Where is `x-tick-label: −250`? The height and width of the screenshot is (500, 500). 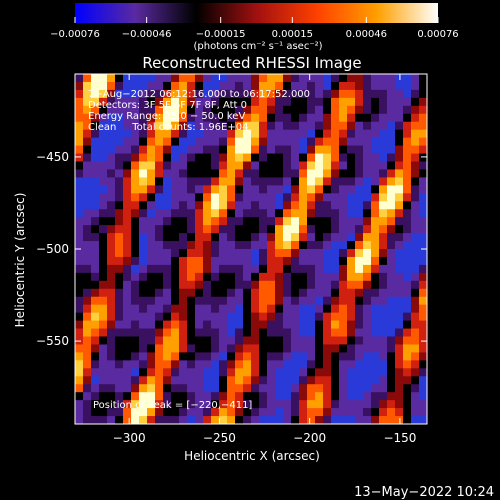 x-tick-label: −250 is located at coordinates (219, 438).